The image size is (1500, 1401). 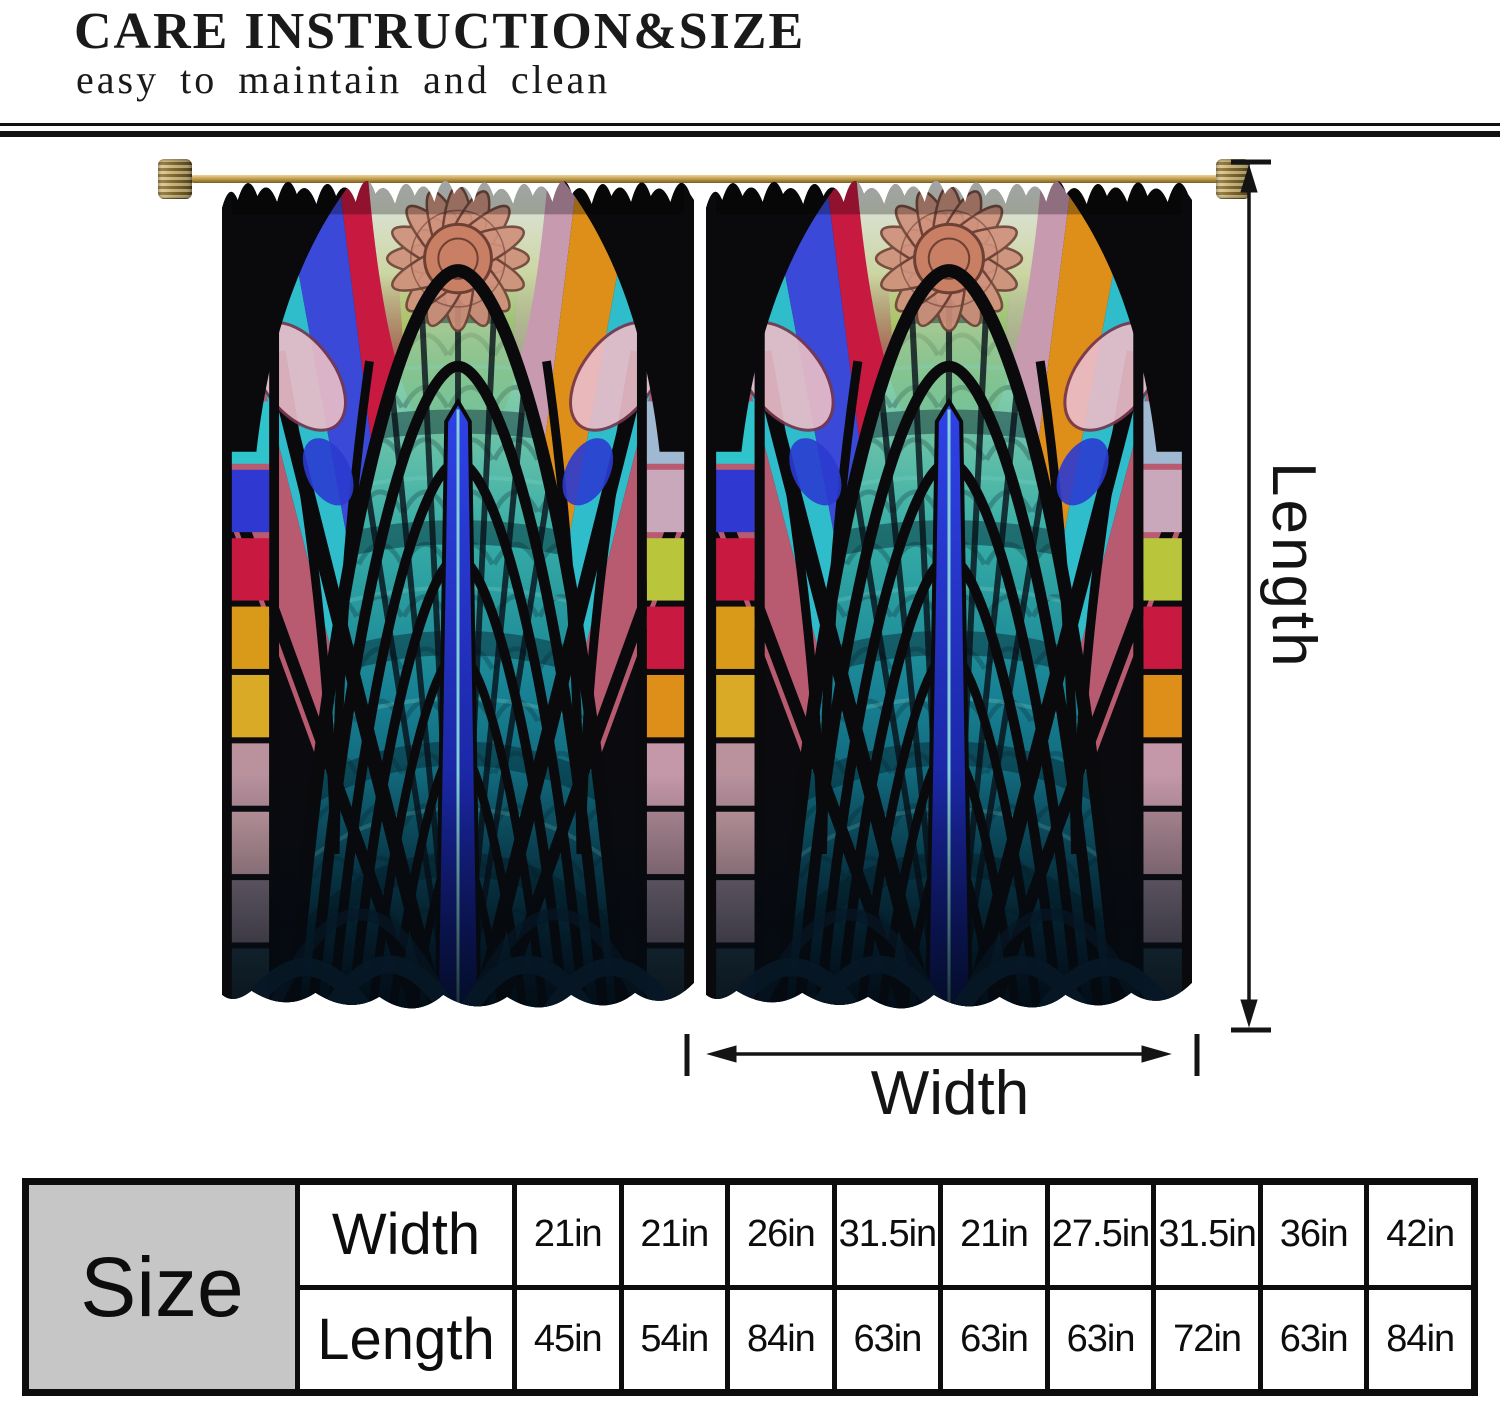 I want to click on length-arrow, so click(x=1251, y=596).